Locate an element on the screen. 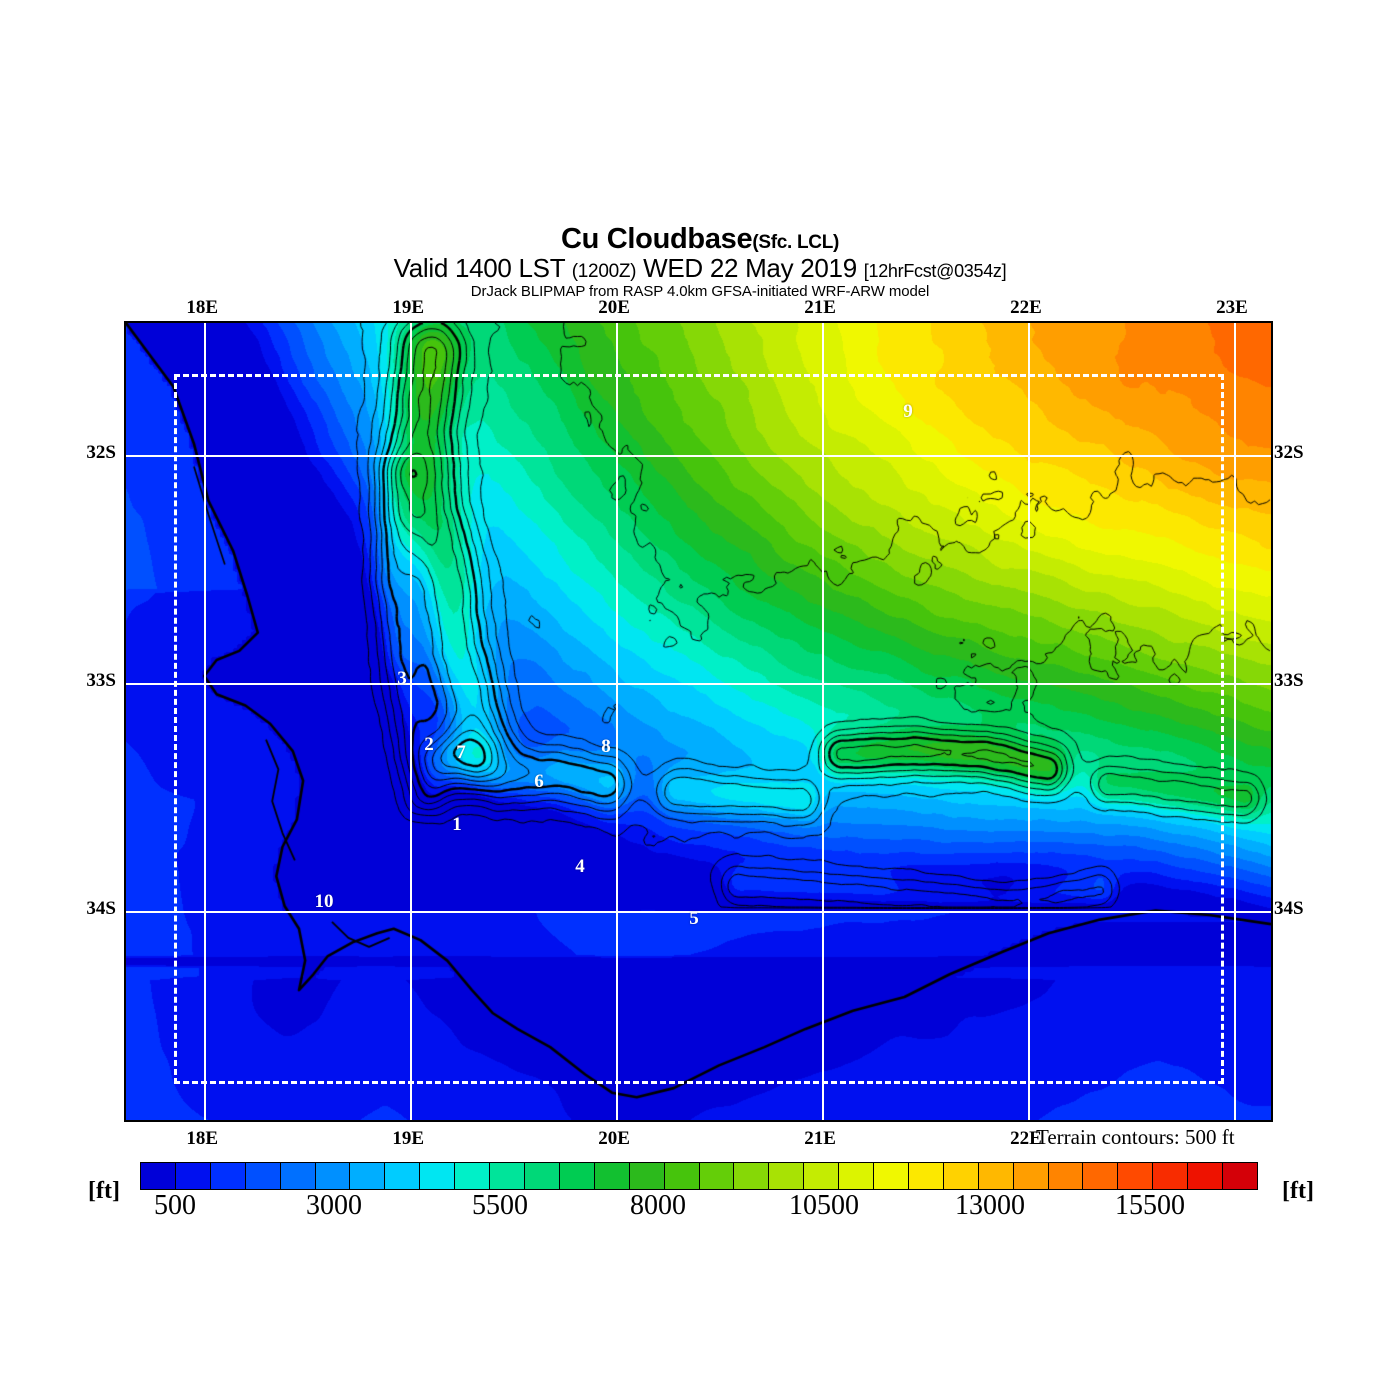 The height and width of the screenshot is (1400, 1400). graticule-meridian-18E is located at coordinates (205, 721).